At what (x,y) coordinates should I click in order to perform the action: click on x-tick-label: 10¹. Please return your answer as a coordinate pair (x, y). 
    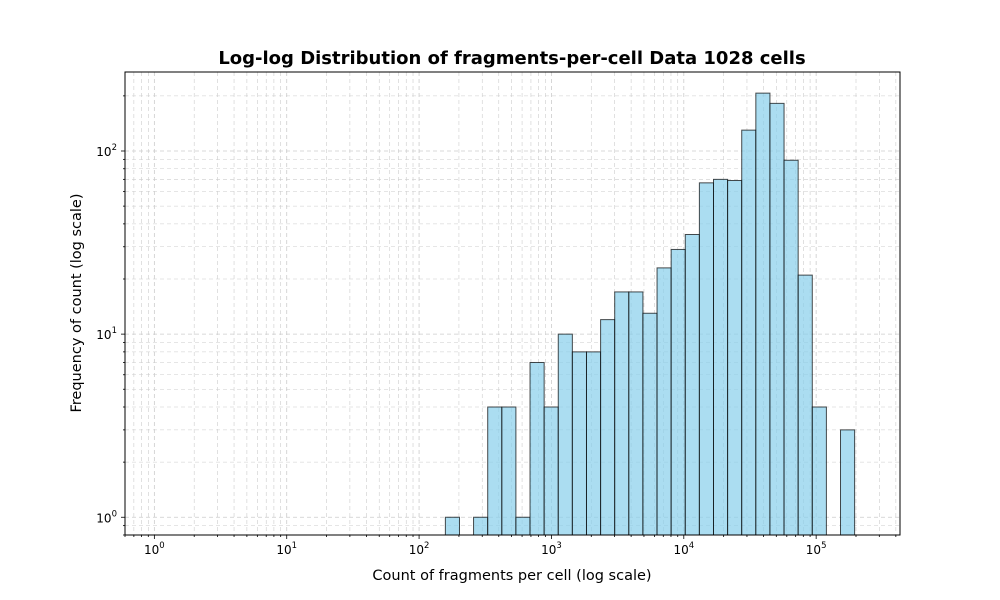
    Looking at the image, I should click on (286, 549).